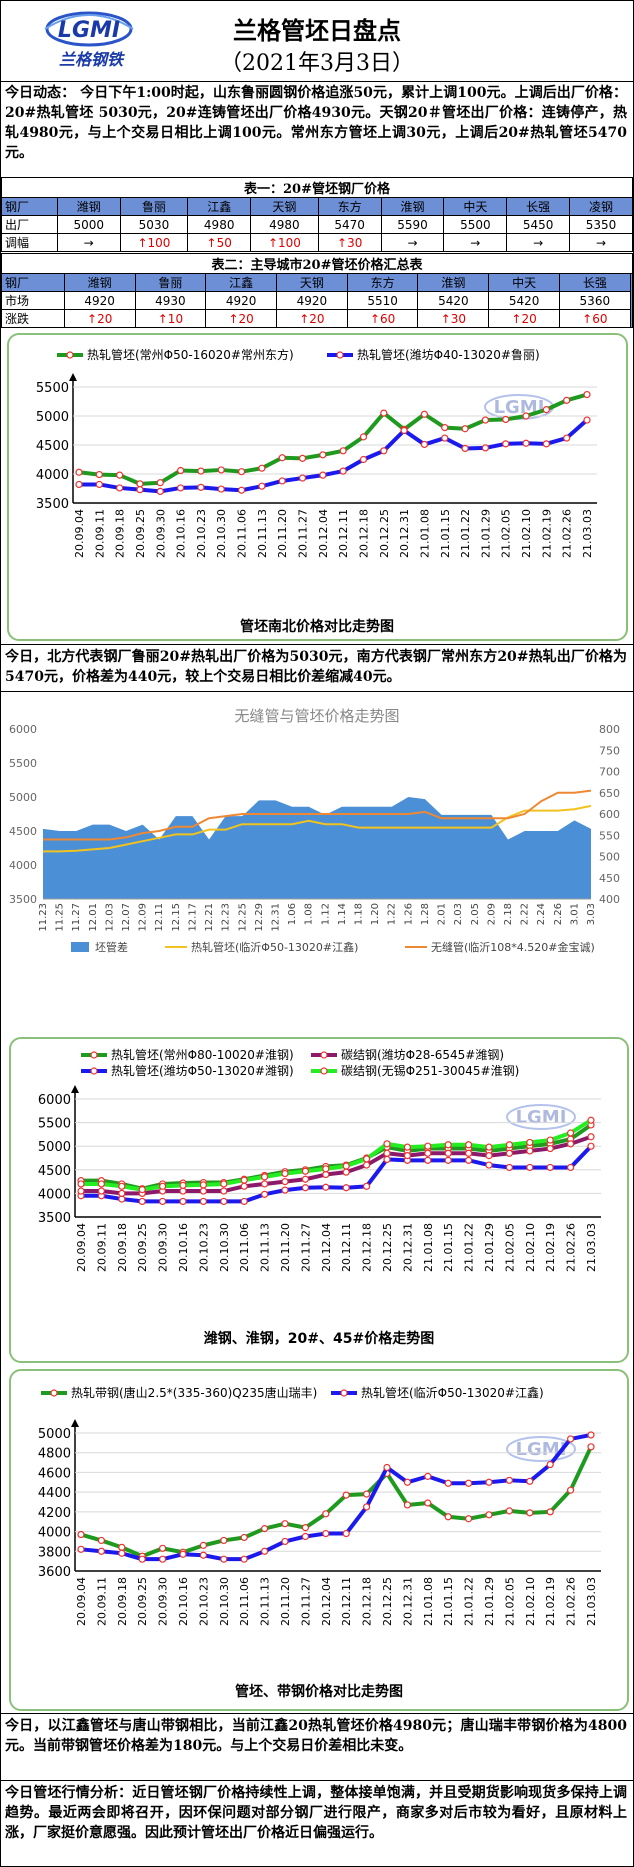 The image size is (634, 1867). Describe the element at coordinates (285, 1601) in the screenshot. I see `x-tick-label: 20.11.20` at that location.